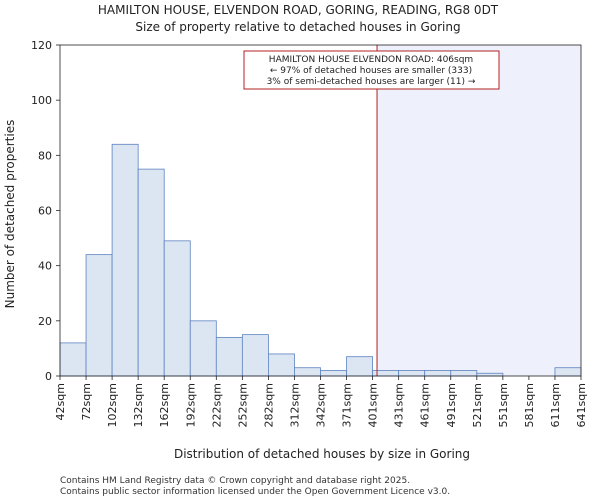 The image size is (600, 500). What do you see at coordinates (477, 405) in the screenshot?
I see `x-tick-label: 521sqm` at bounding box center [477, 405].